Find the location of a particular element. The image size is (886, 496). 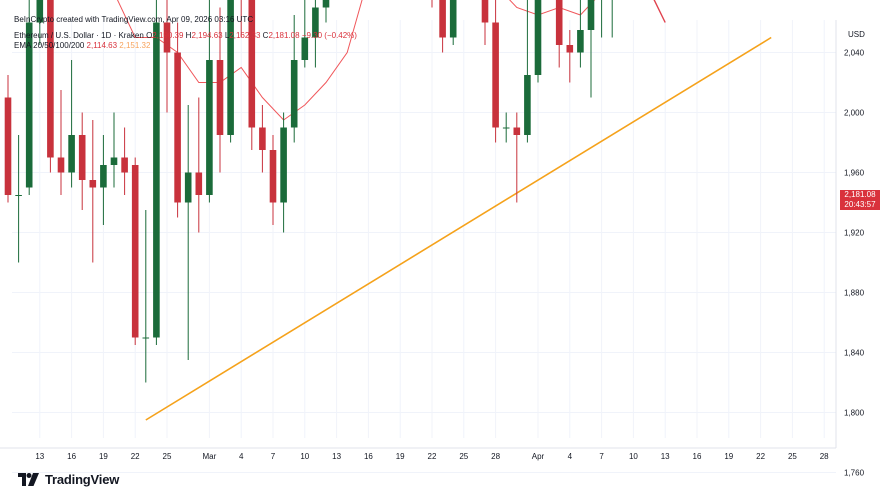

y-tick-label: 1,880 is located at coordinates (854, 293).